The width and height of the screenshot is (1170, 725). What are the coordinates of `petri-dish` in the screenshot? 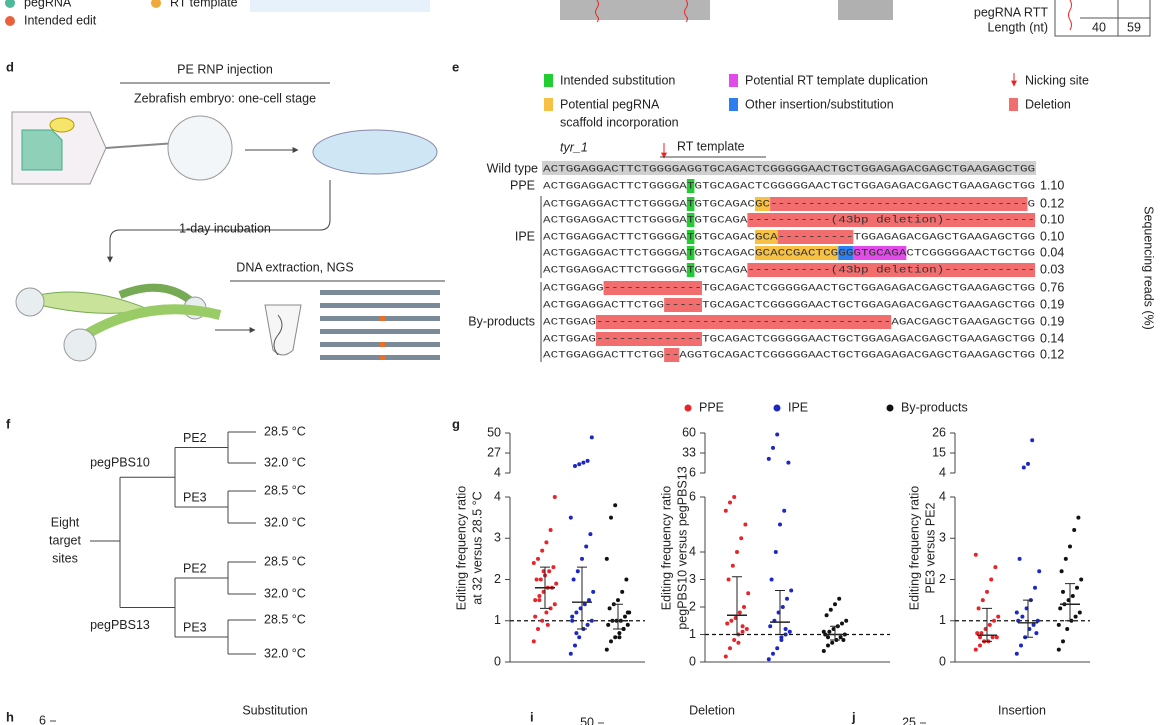 It's located at (375, 152).